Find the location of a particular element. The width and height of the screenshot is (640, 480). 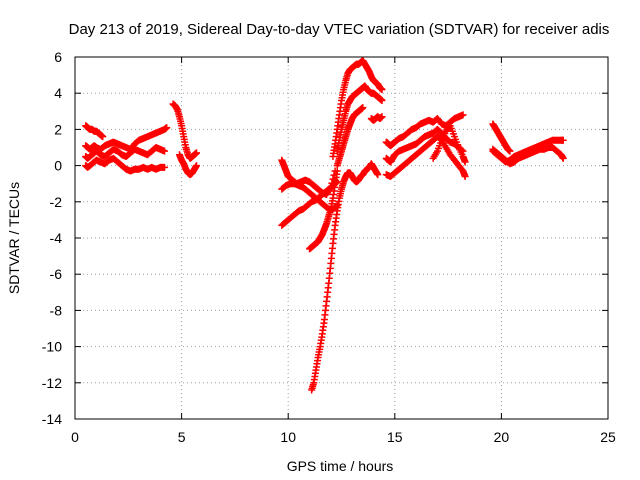

y-tick-label: -14 is located at coordinates (52, 419).